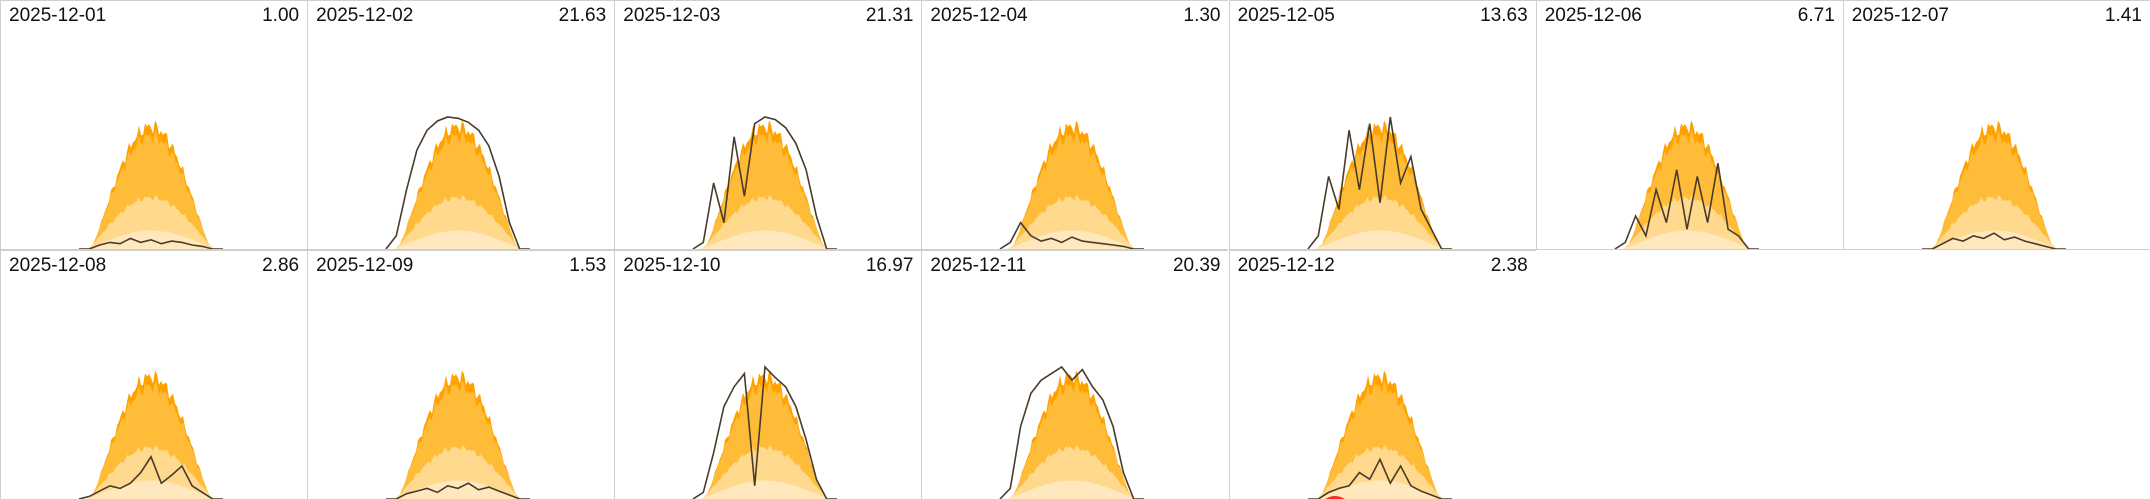  Describe the element at coordinates (1202, 15) in the screenshot. I see `day-panel-total: 1.30` at that location.